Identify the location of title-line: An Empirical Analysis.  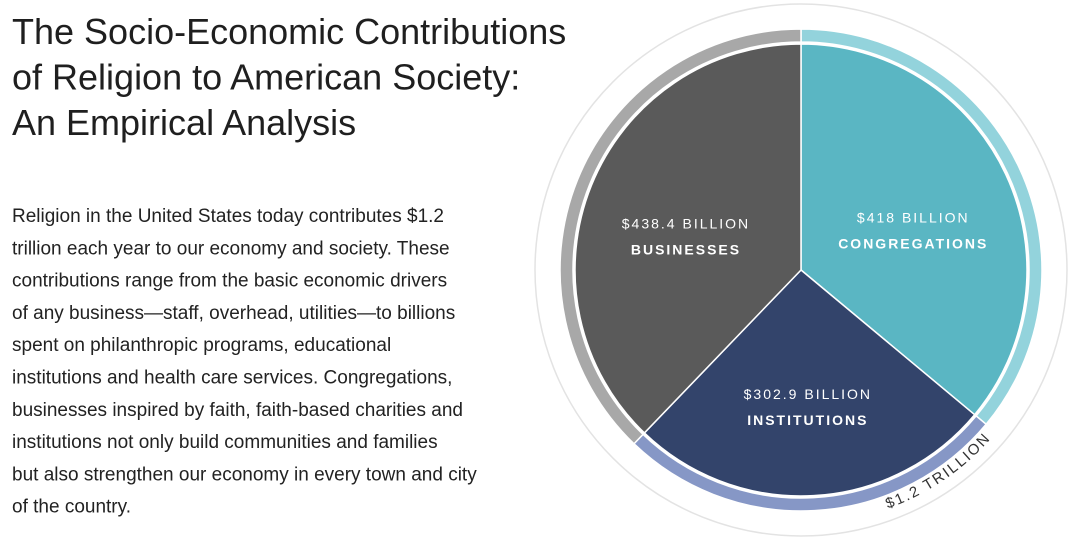
(184, 122).